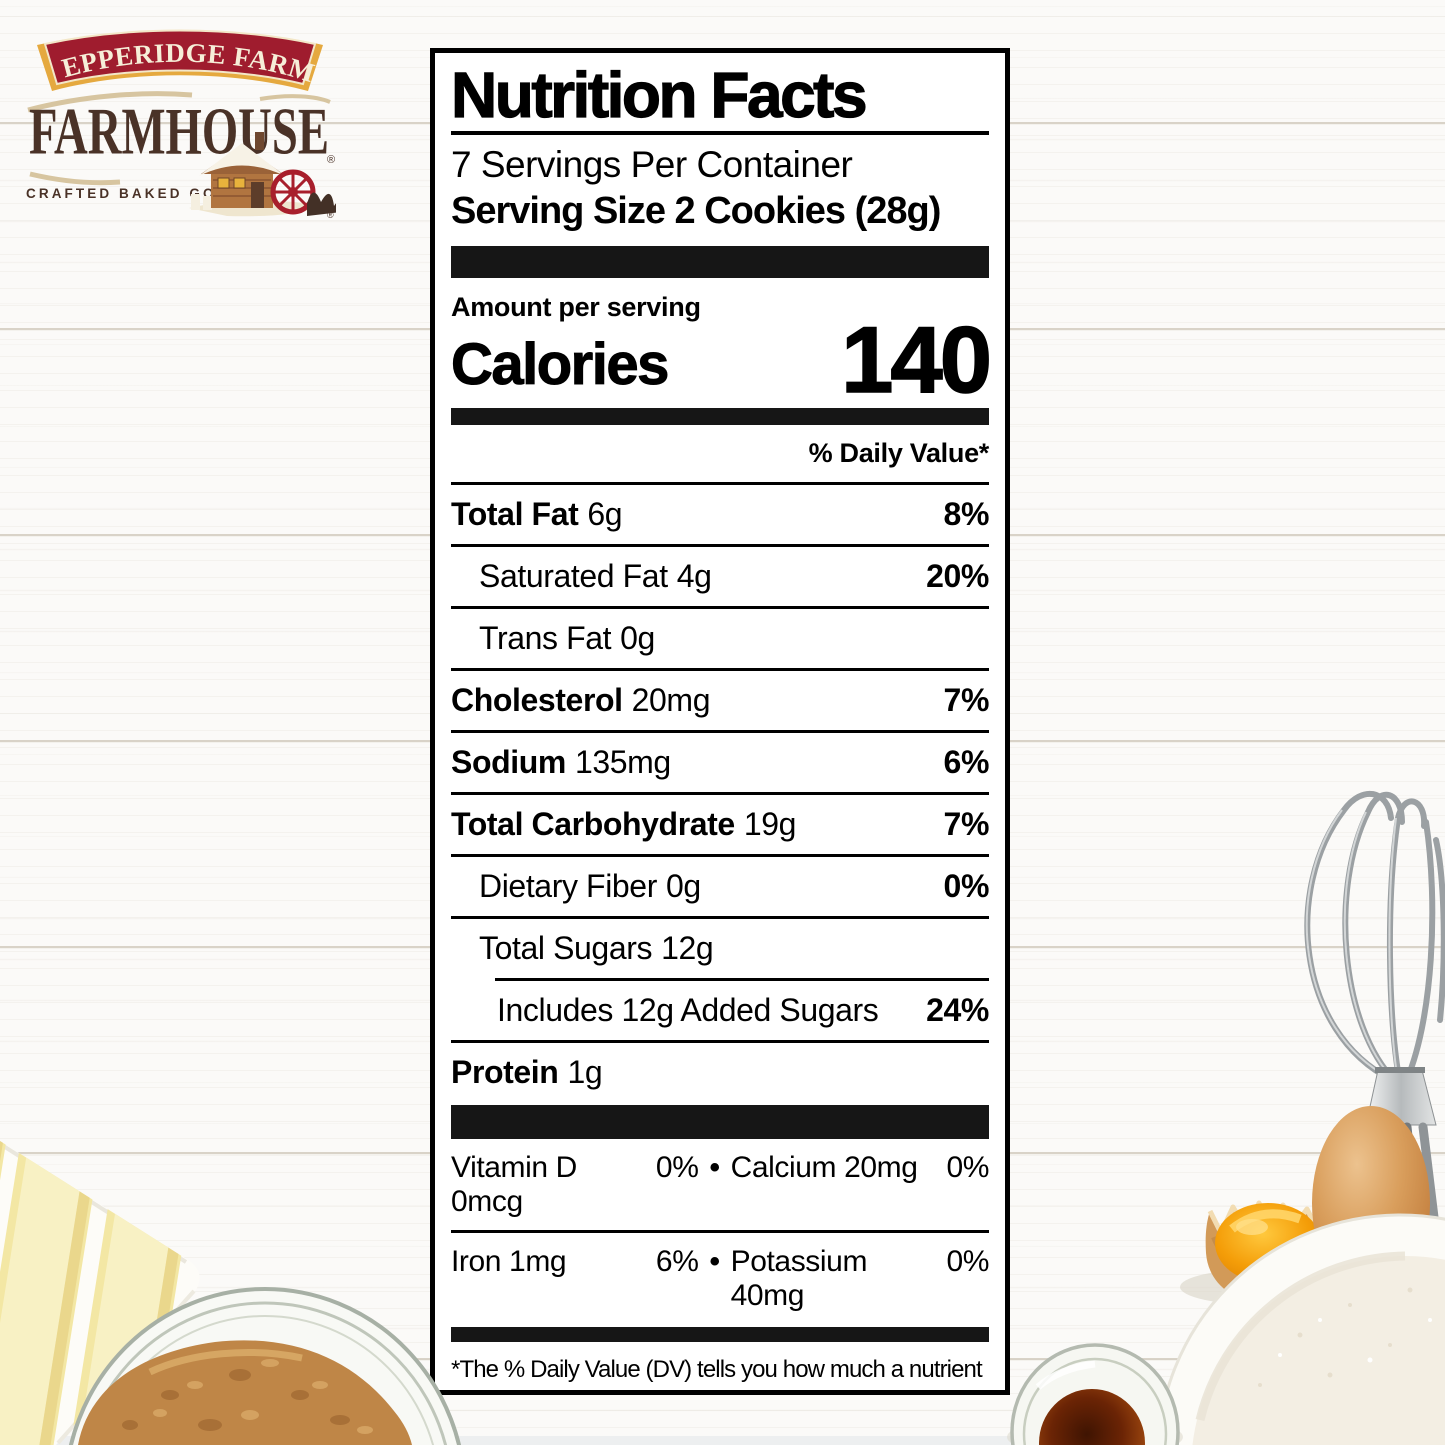 The image size is (1445, 1445). Describe the element at coordinates (722, 360) in the screenshot. I see `calories-row: Calories 140` at that location.